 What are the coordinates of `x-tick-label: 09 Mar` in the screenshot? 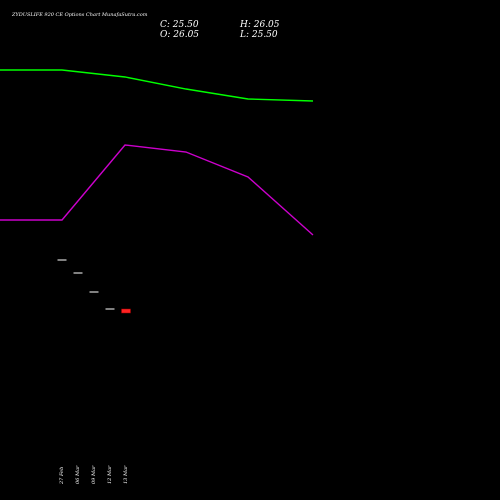 It's located at (94, 474).